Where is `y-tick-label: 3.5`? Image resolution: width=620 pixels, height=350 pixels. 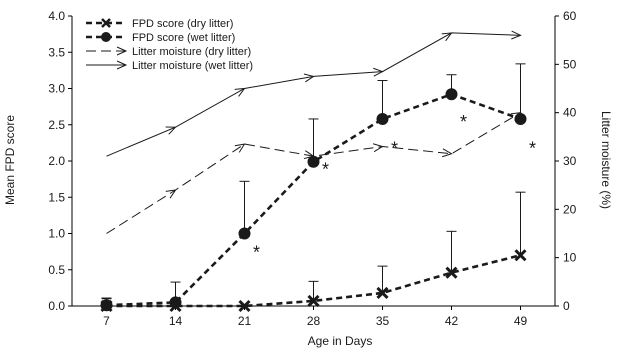 y-tick-label: 3.5 is located at coordinates (56, 52).